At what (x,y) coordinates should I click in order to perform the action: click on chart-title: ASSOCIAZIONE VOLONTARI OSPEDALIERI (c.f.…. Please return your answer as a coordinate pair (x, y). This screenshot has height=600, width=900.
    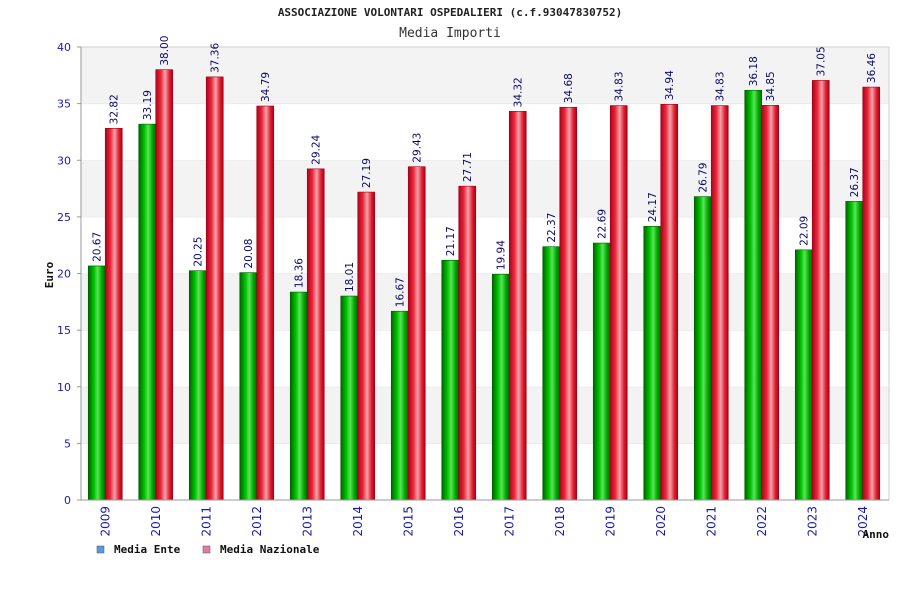
    Looking at the image, I should click on (450, 12).